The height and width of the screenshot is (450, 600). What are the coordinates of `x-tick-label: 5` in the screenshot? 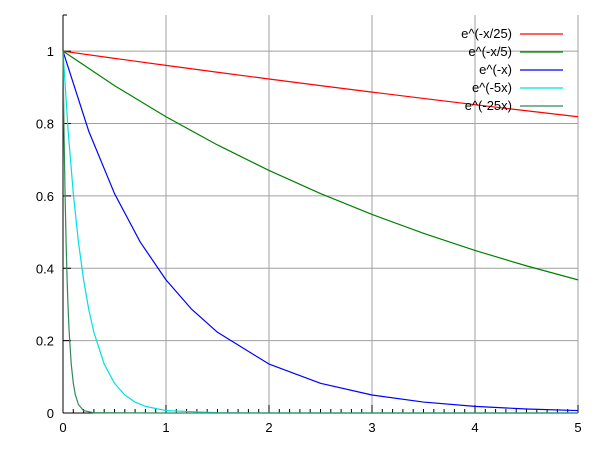 It's located at (577, 427).